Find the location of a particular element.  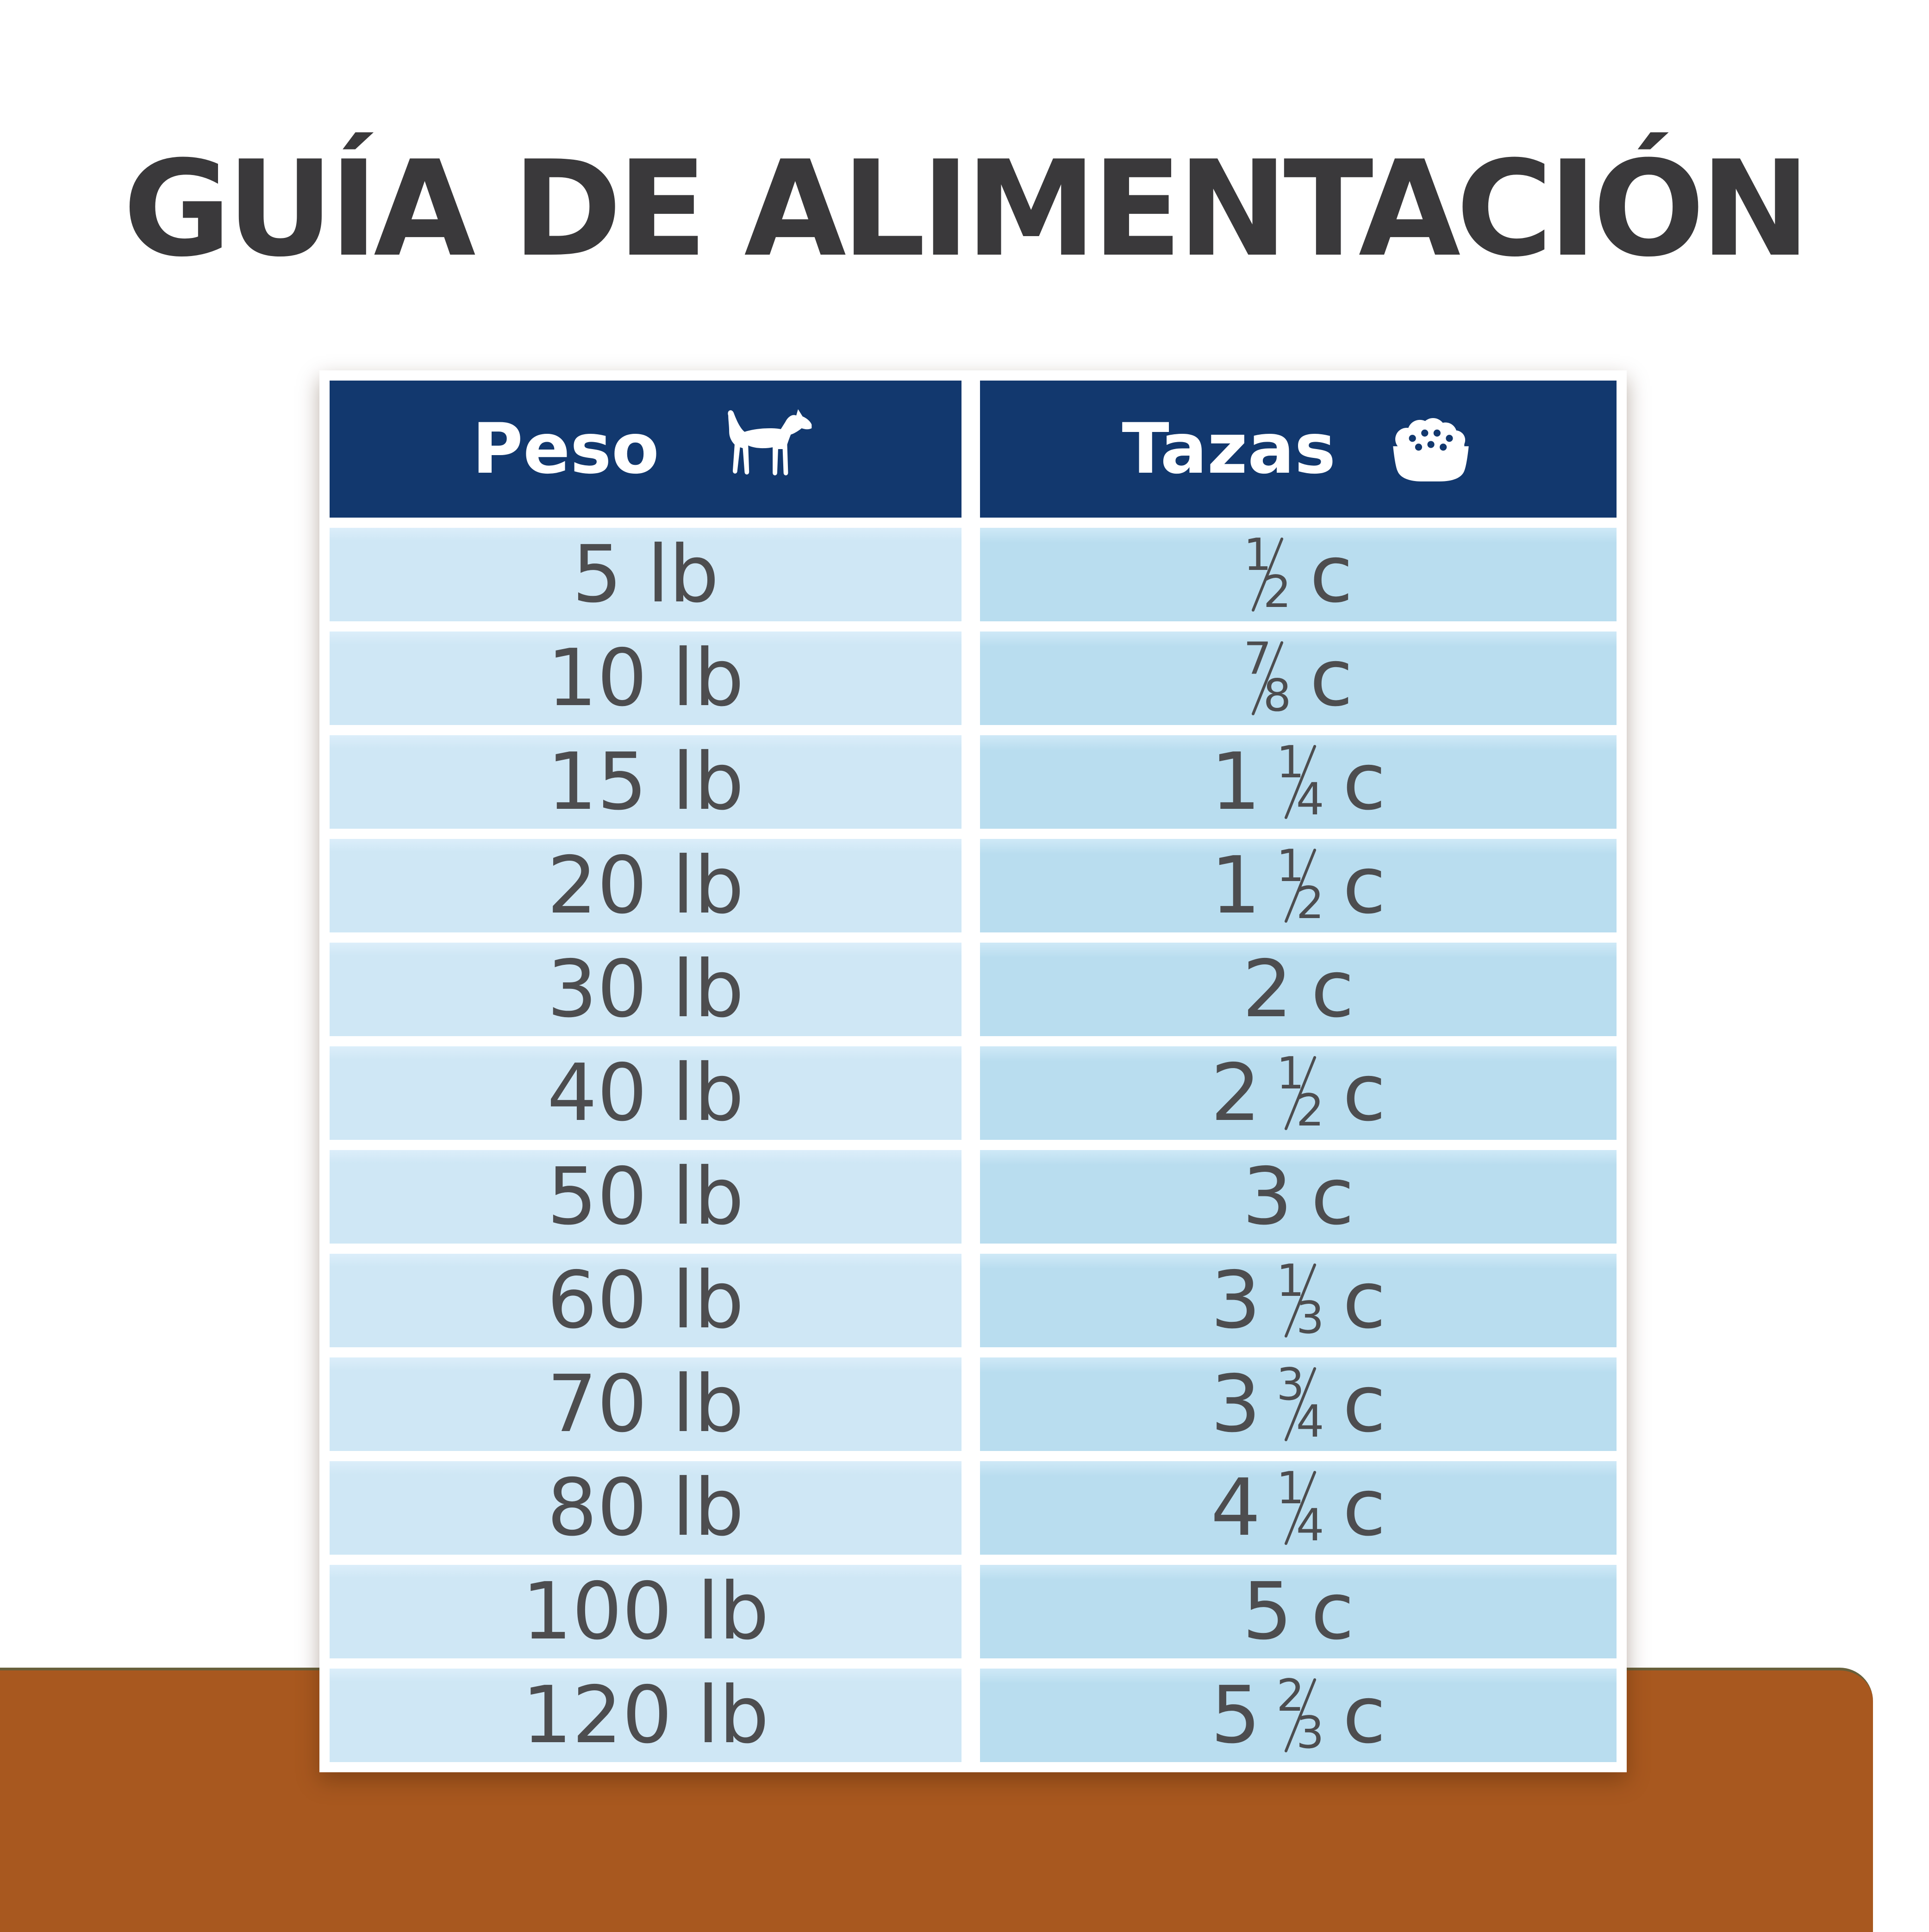

fraction-numerator: 3 is located at coordinates (1290, 1384).